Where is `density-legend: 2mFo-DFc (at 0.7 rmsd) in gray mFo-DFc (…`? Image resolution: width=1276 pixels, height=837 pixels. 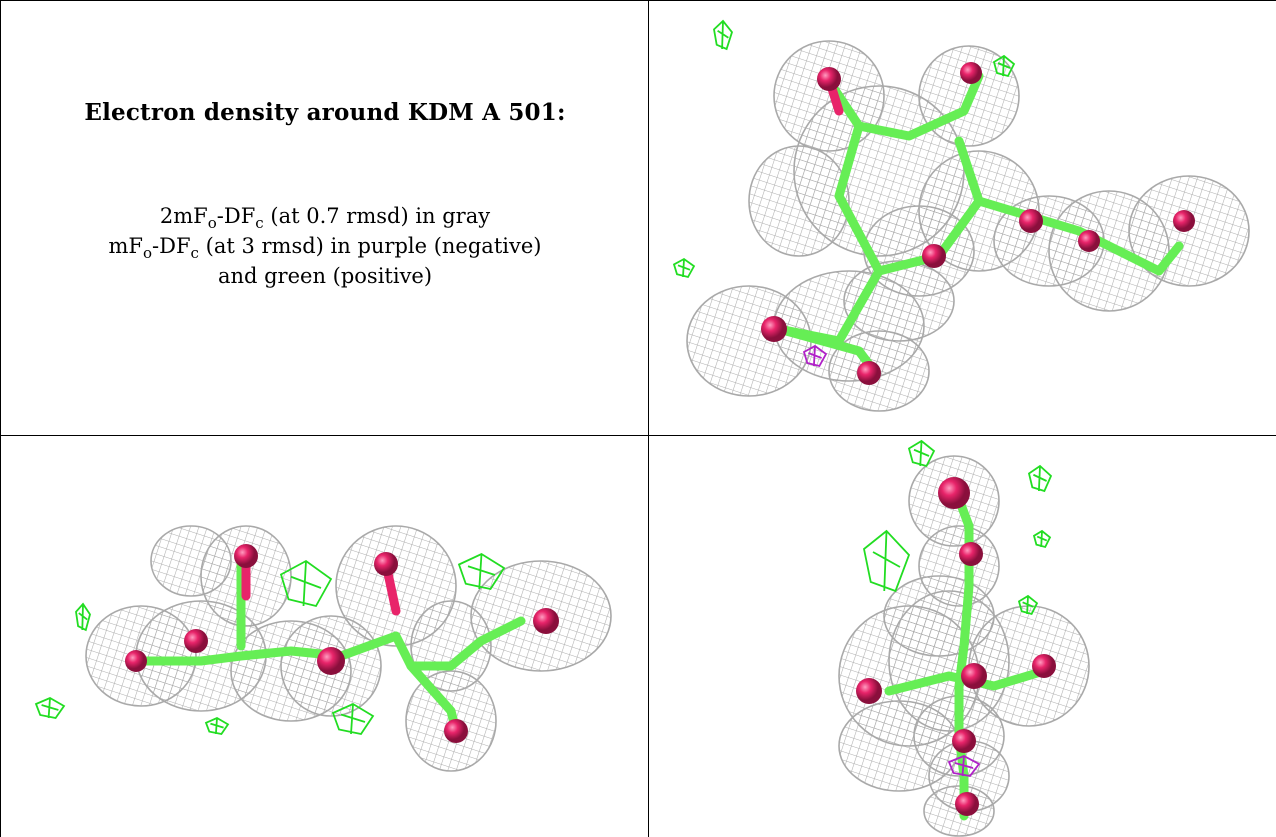 density-legend: 2mFo-DFc (at 0.7 rmsd) in gray mFo-DFc (… is located at coordinates (324, 246).